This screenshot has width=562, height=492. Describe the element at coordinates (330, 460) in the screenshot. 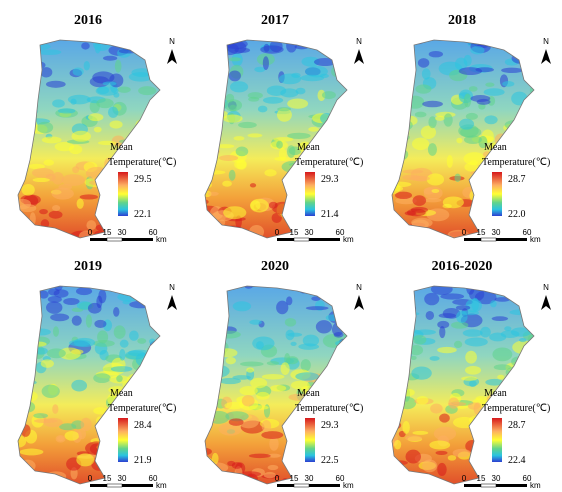

I see `legend-min: 22.5` at that location.